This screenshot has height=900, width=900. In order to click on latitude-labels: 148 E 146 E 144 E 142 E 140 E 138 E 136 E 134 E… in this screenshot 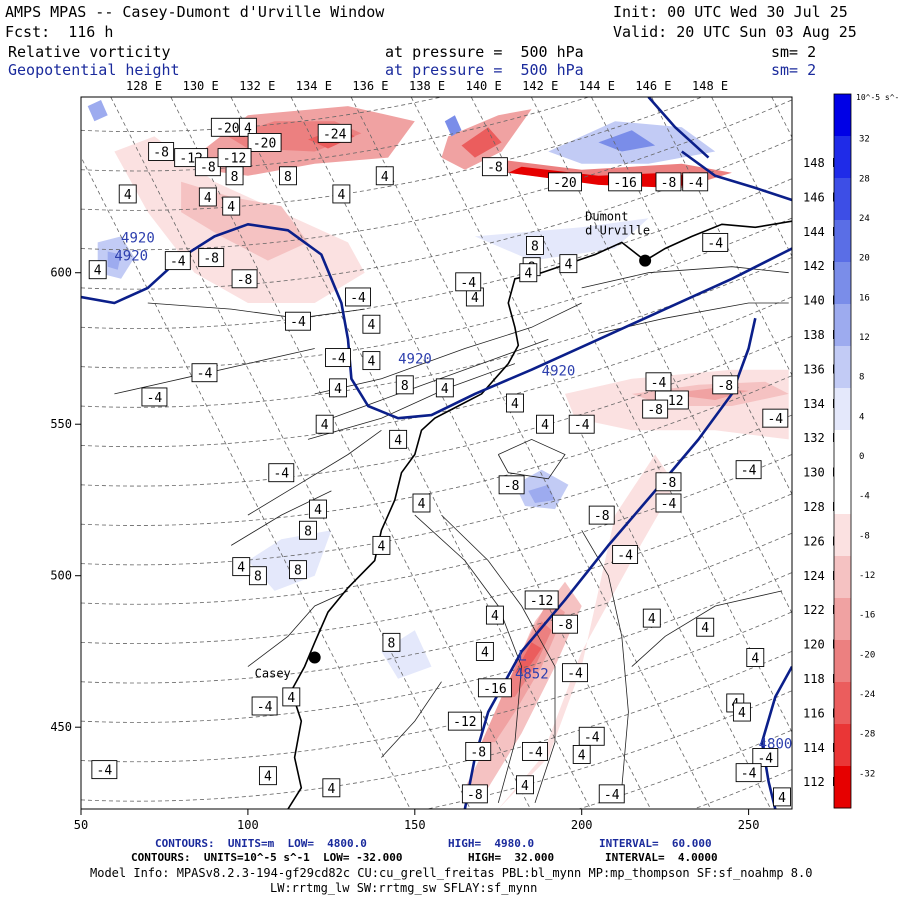, I will do `click(821, 472)`.